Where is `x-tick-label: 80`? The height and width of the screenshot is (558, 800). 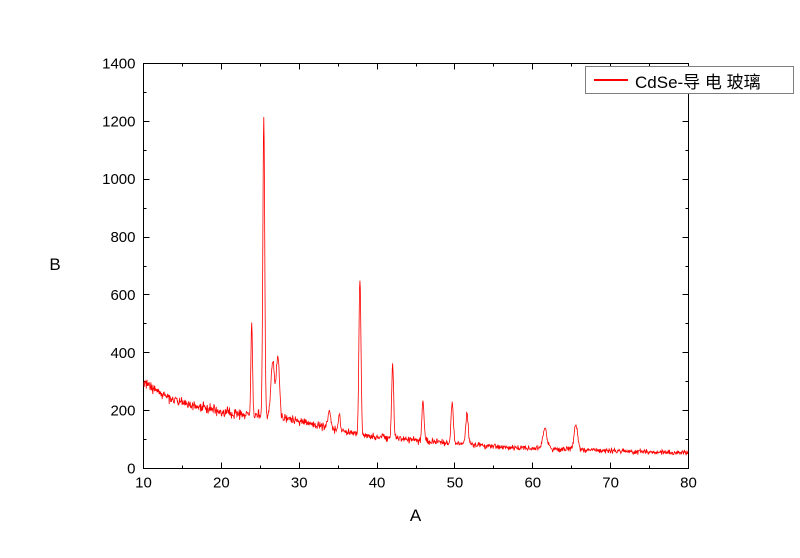
x-tick-label: 80 is located at coordinates (688, 483).